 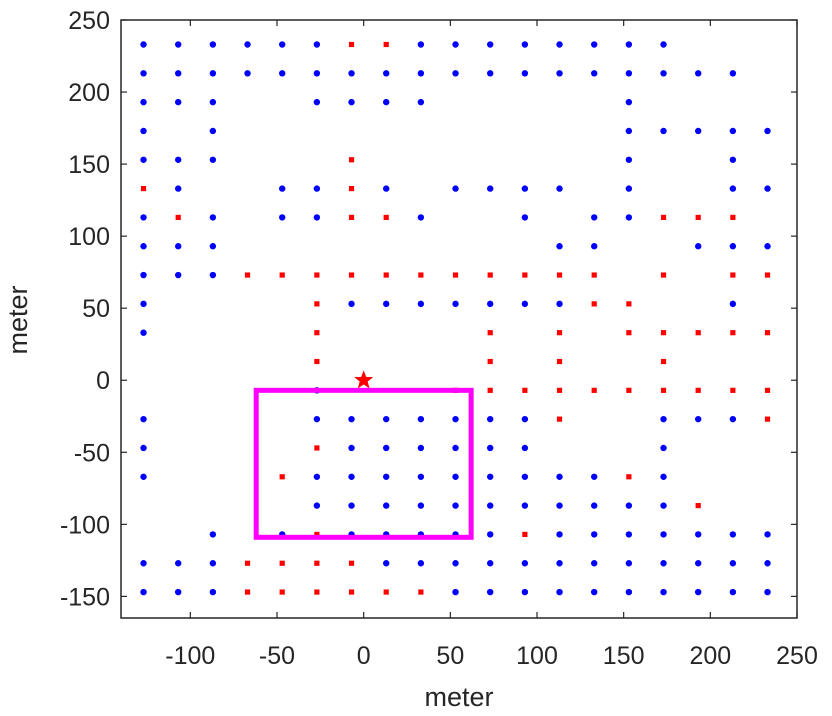 I want to click on y-tick-label: 150, so click(x=89, y=165).